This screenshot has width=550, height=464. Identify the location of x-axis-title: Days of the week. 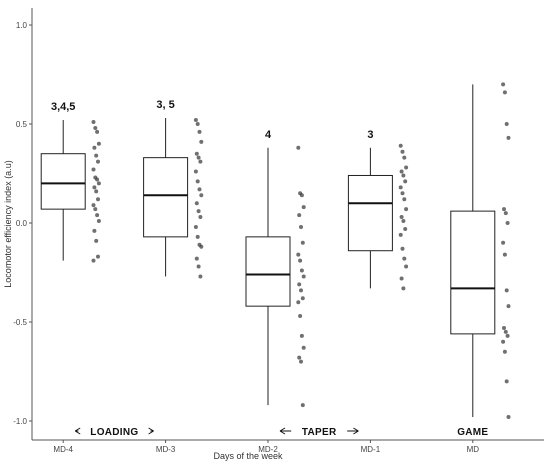
(248, 456).